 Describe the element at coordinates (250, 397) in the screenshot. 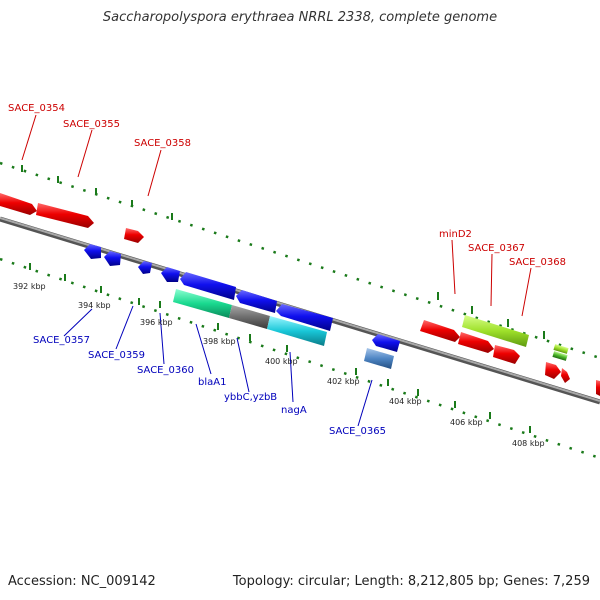

I see `gene-label-ybbc-yzbb: ybbC,yzbB` at that location.